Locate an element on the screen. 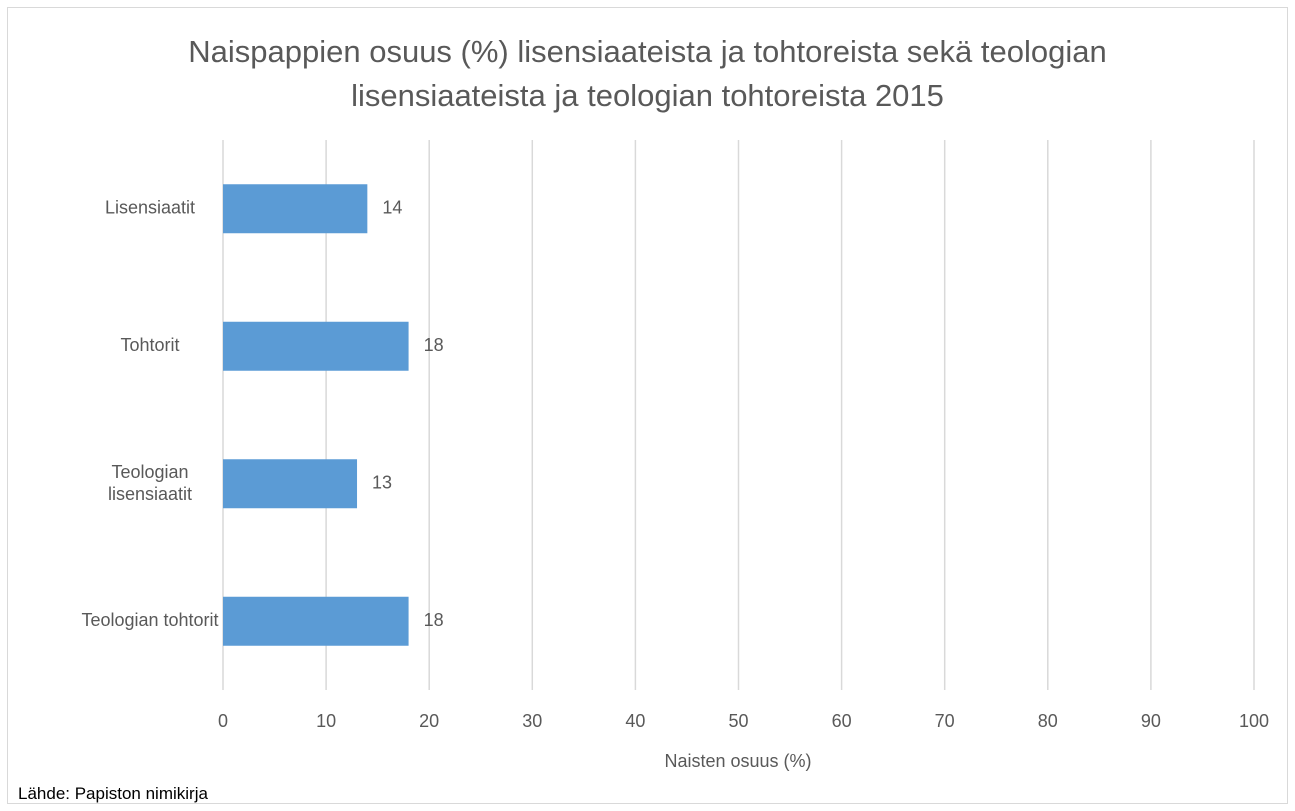  x-tick-label: 30 is located at coordinates (532, 721).